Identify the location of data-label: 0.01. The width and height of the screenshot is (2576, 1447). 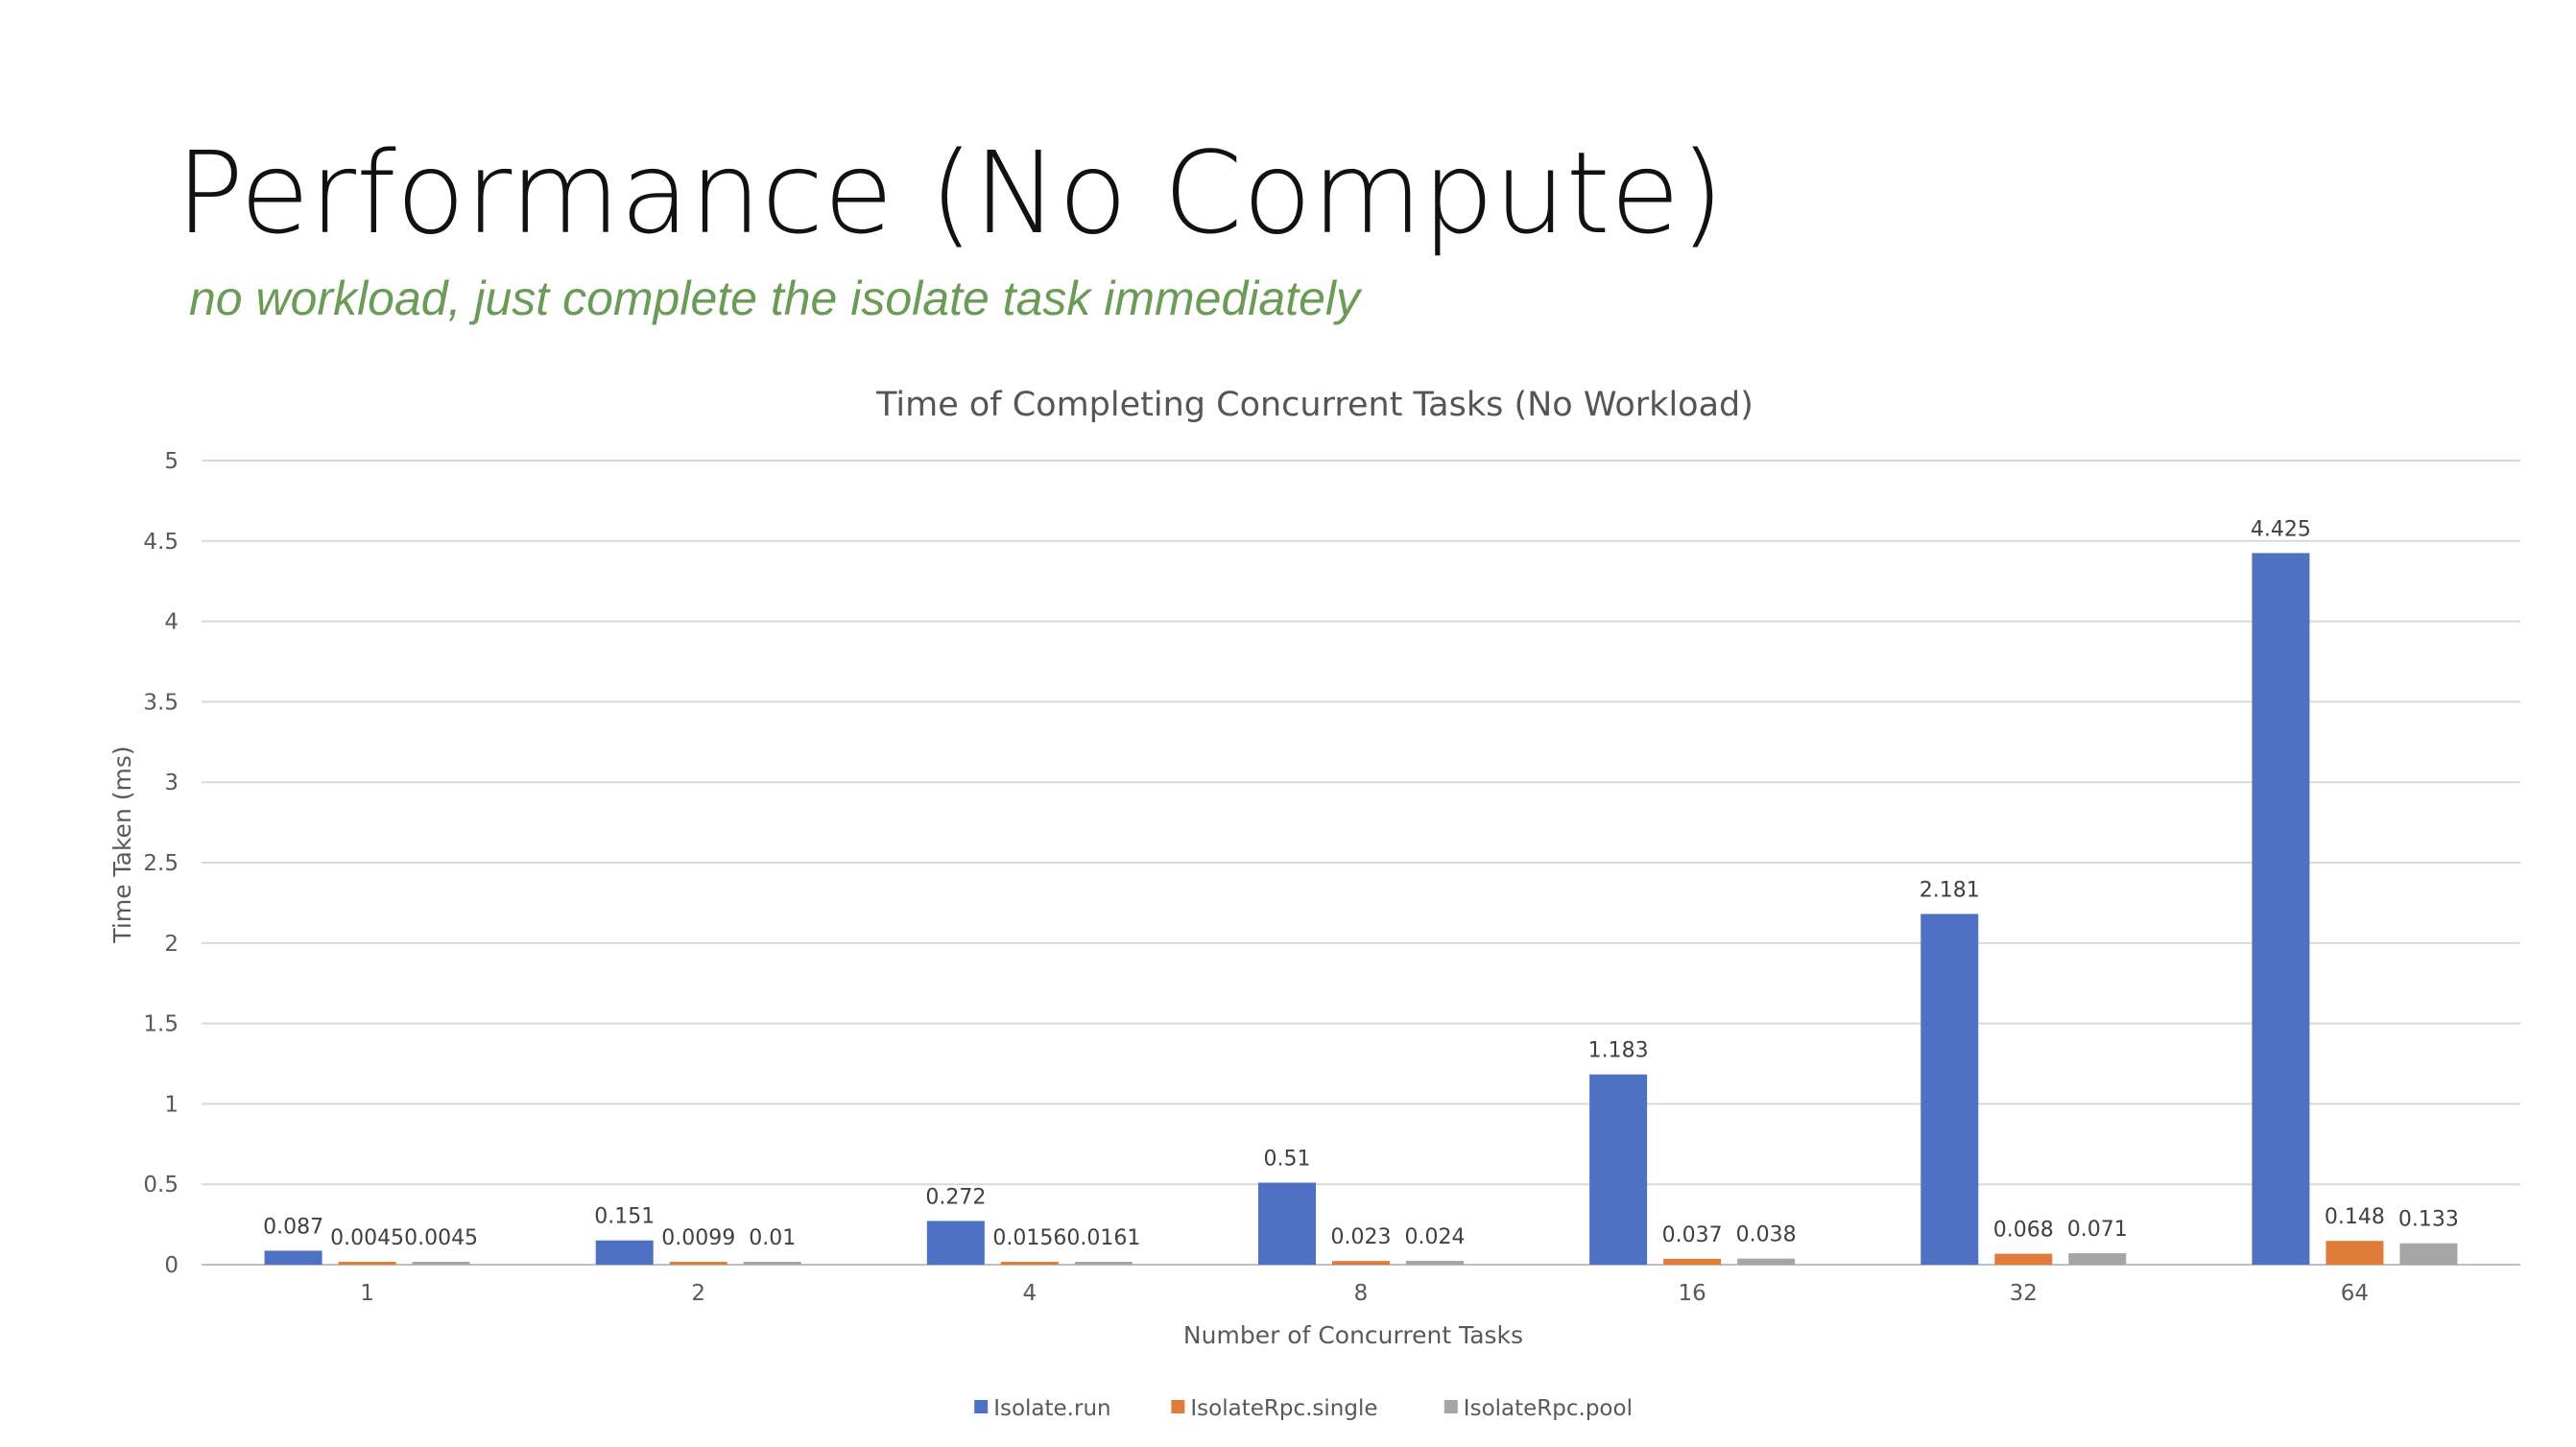
(772, 1238).